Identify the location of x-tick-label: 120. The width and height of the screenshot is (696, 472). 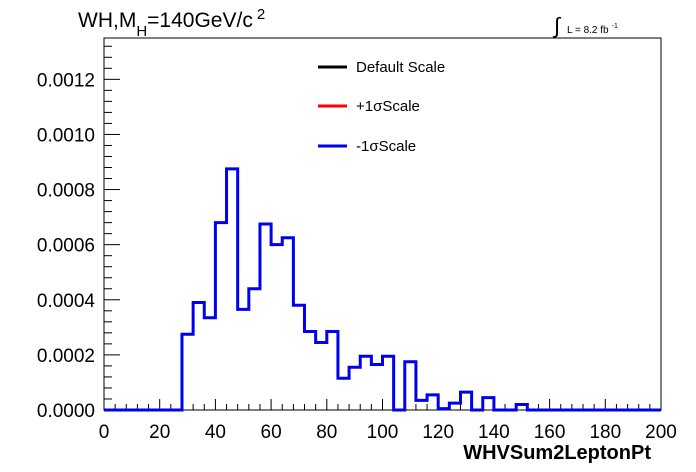
(438, 432).